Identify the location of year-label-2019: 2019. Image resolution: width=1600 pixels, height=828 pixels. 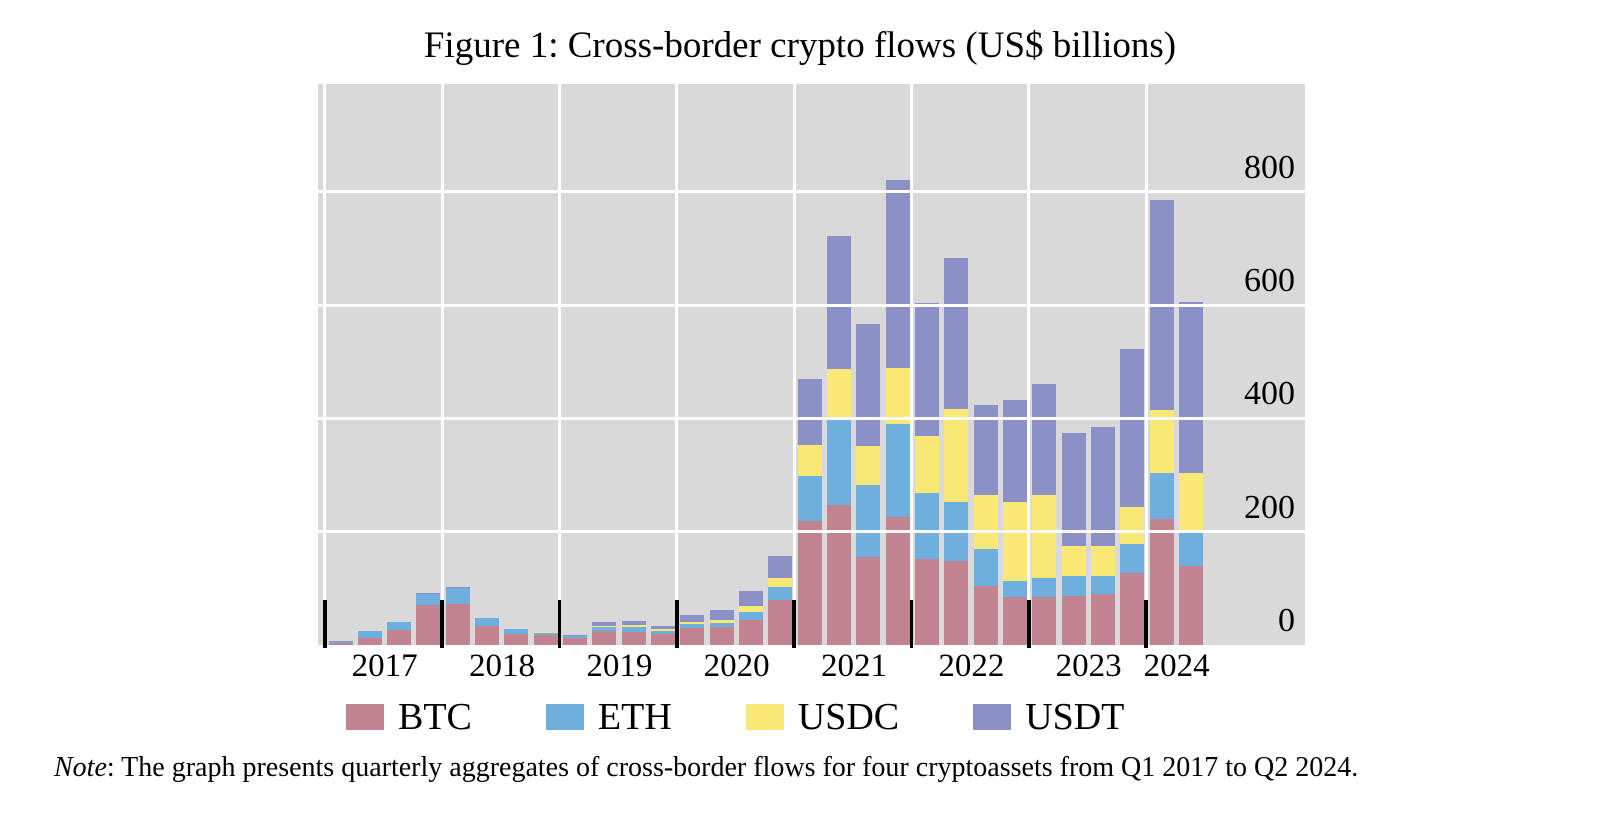
(619, 666).